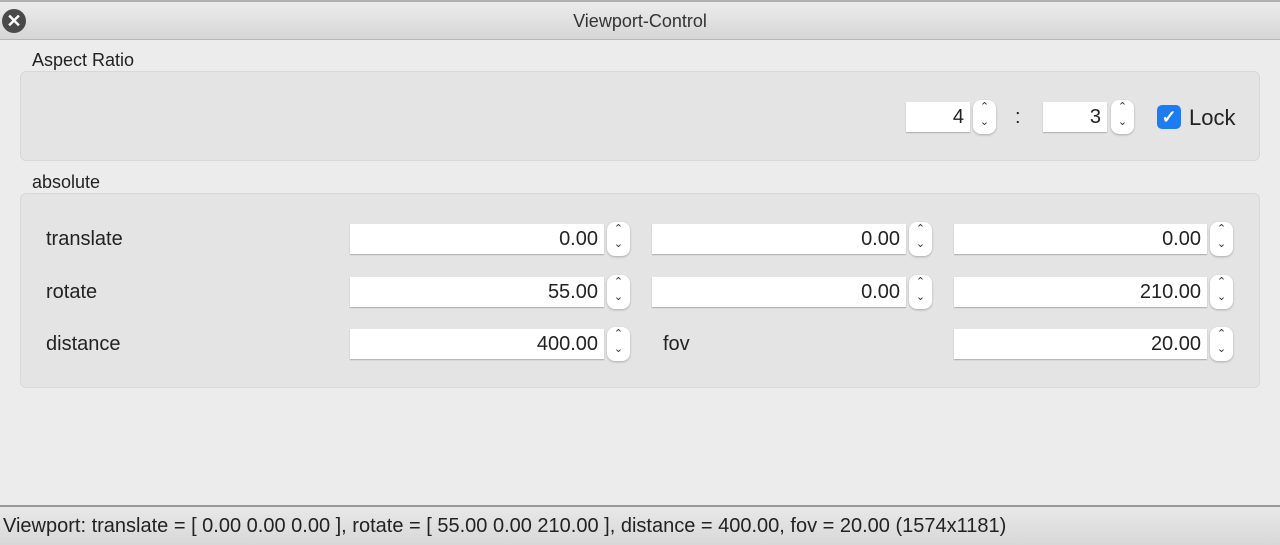 The height and width of the screenshot is (545, 1280). I want to click on window-title: Viewport-Control, so click(640, 21).